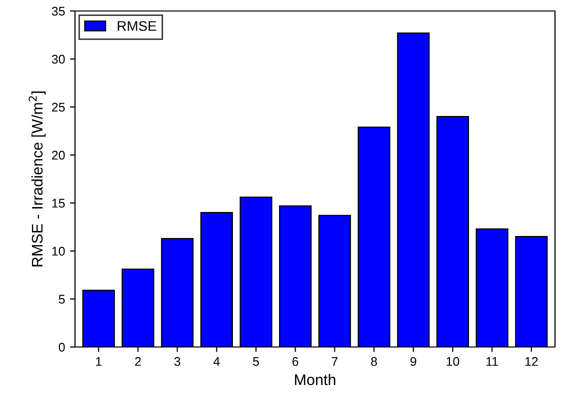 This screenshot has height=401, width=562. What do you see at coordinates (138, 361) in the screenshot?
I see `x-tick-label: 2` at bounding box center [138, 361].